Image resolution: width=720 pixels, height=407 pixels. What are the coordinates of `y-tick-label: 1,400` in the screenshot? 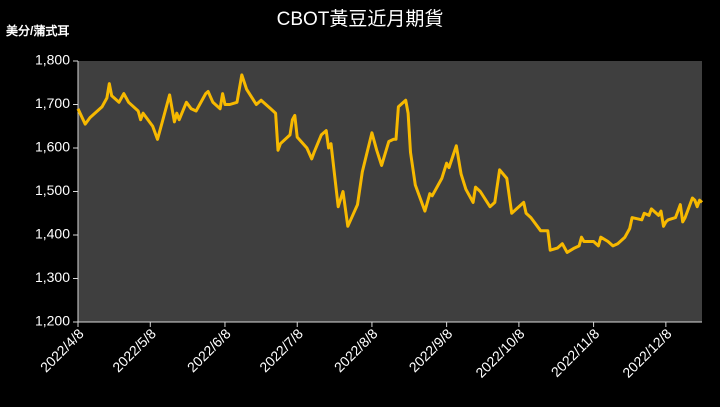 It's located at (52, 234).